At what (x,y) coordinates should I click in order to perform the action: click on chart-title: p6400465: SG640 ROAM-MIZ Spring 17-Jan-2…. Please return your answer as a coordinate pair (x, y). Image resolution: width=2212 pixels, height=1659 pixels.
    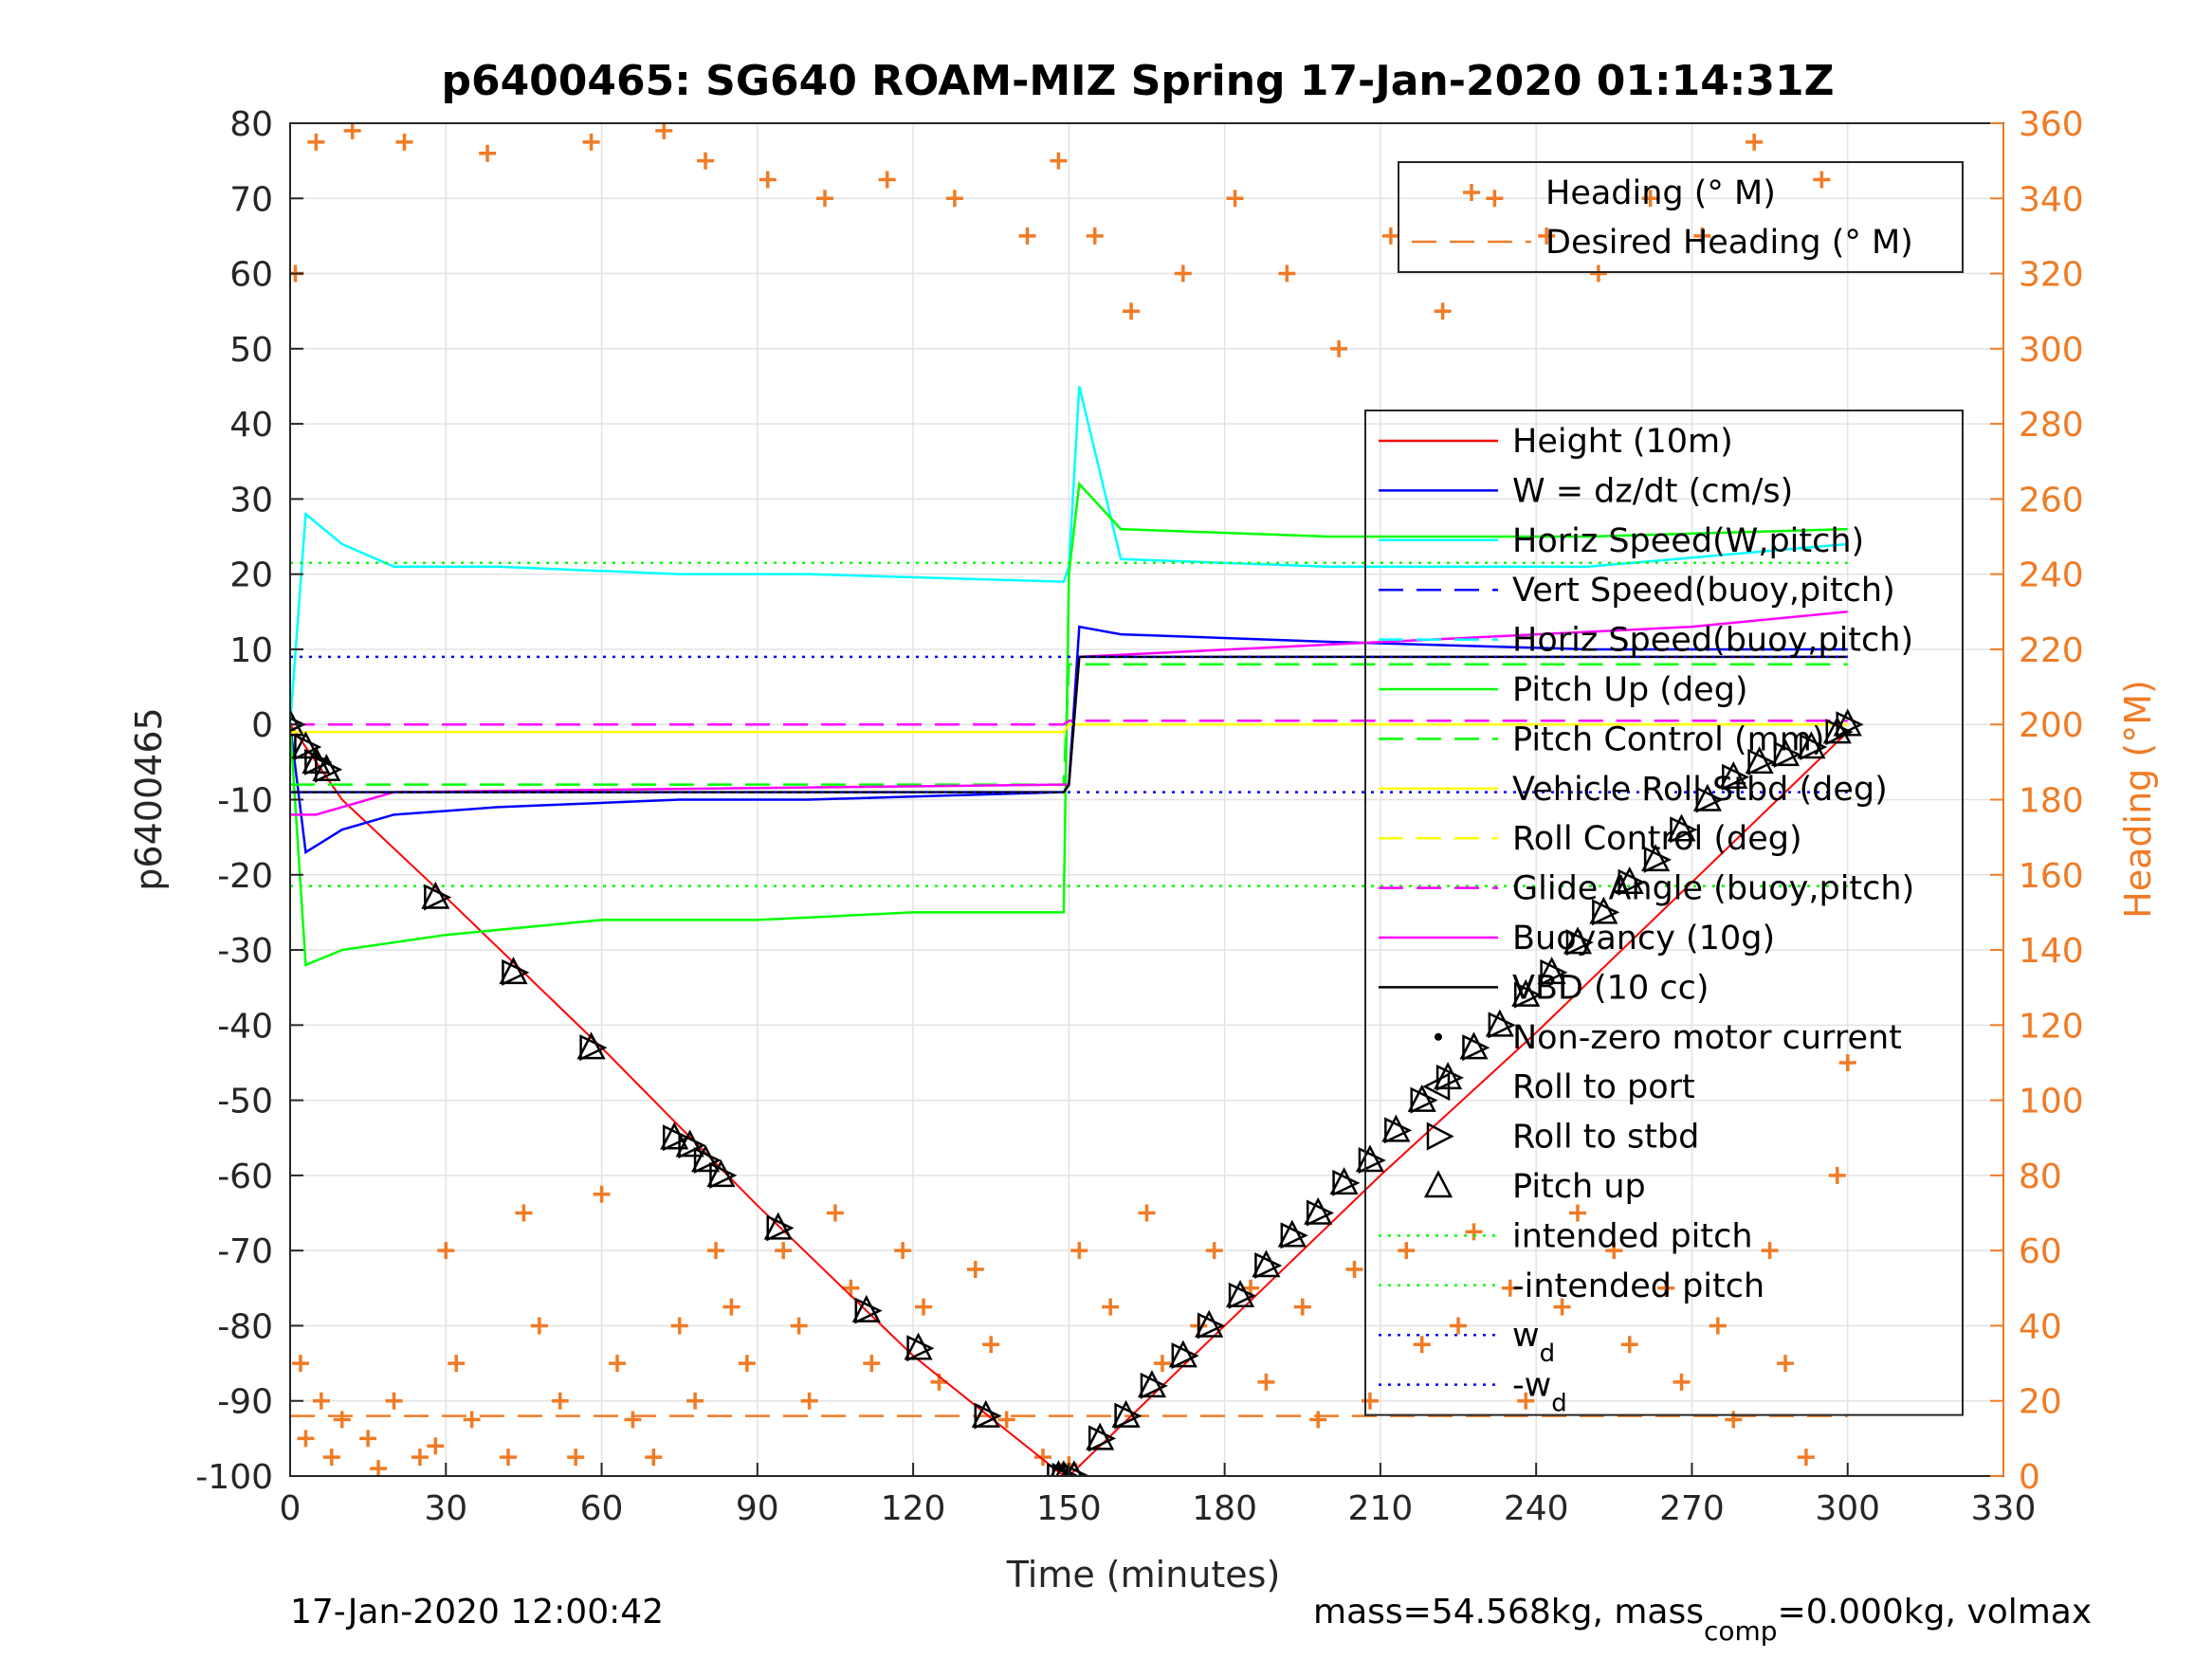
    Looking at the image, I should click on (1137, 81).